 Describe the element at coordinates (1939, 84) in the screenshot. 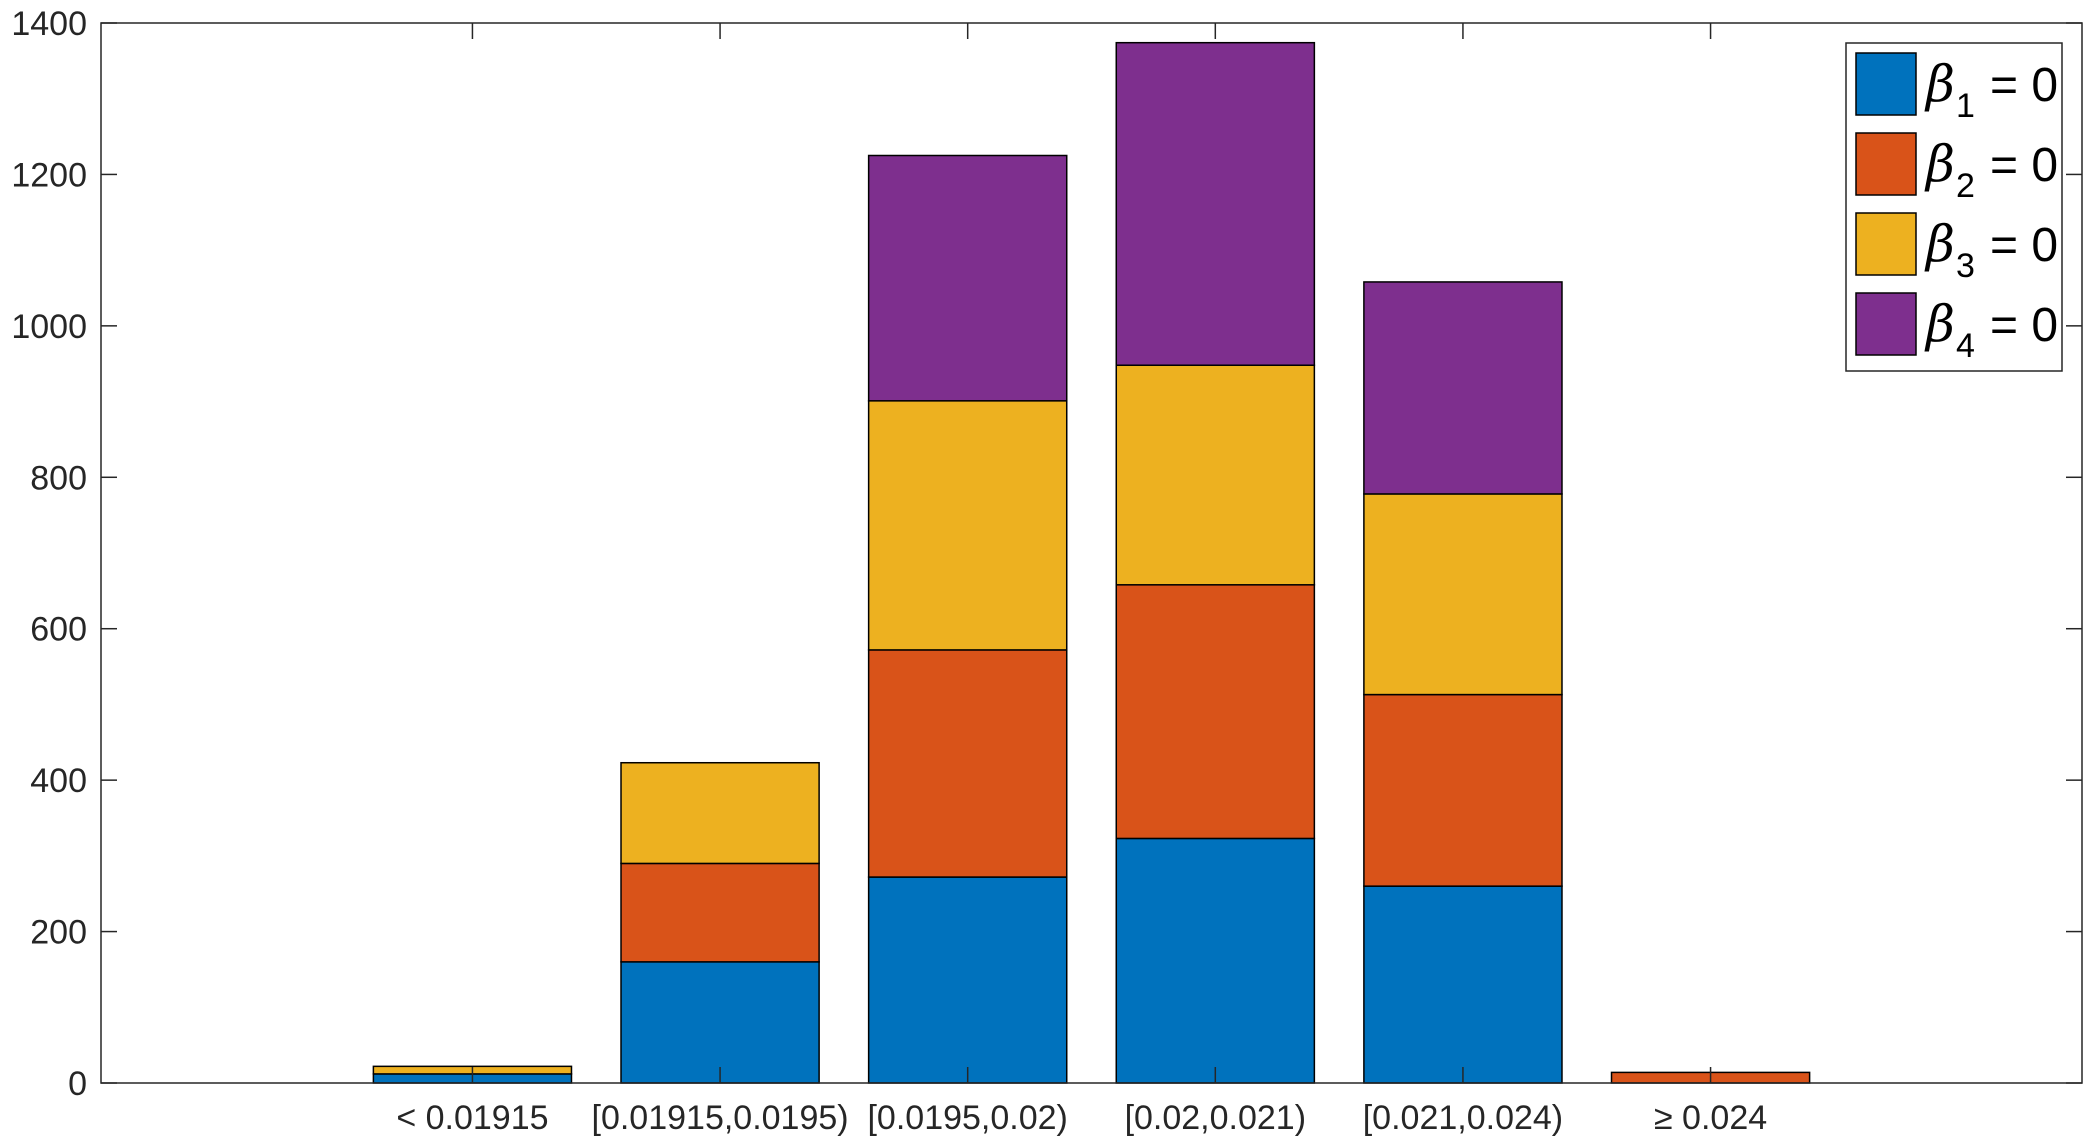

I see `legend-symbol-1: β` at that location.